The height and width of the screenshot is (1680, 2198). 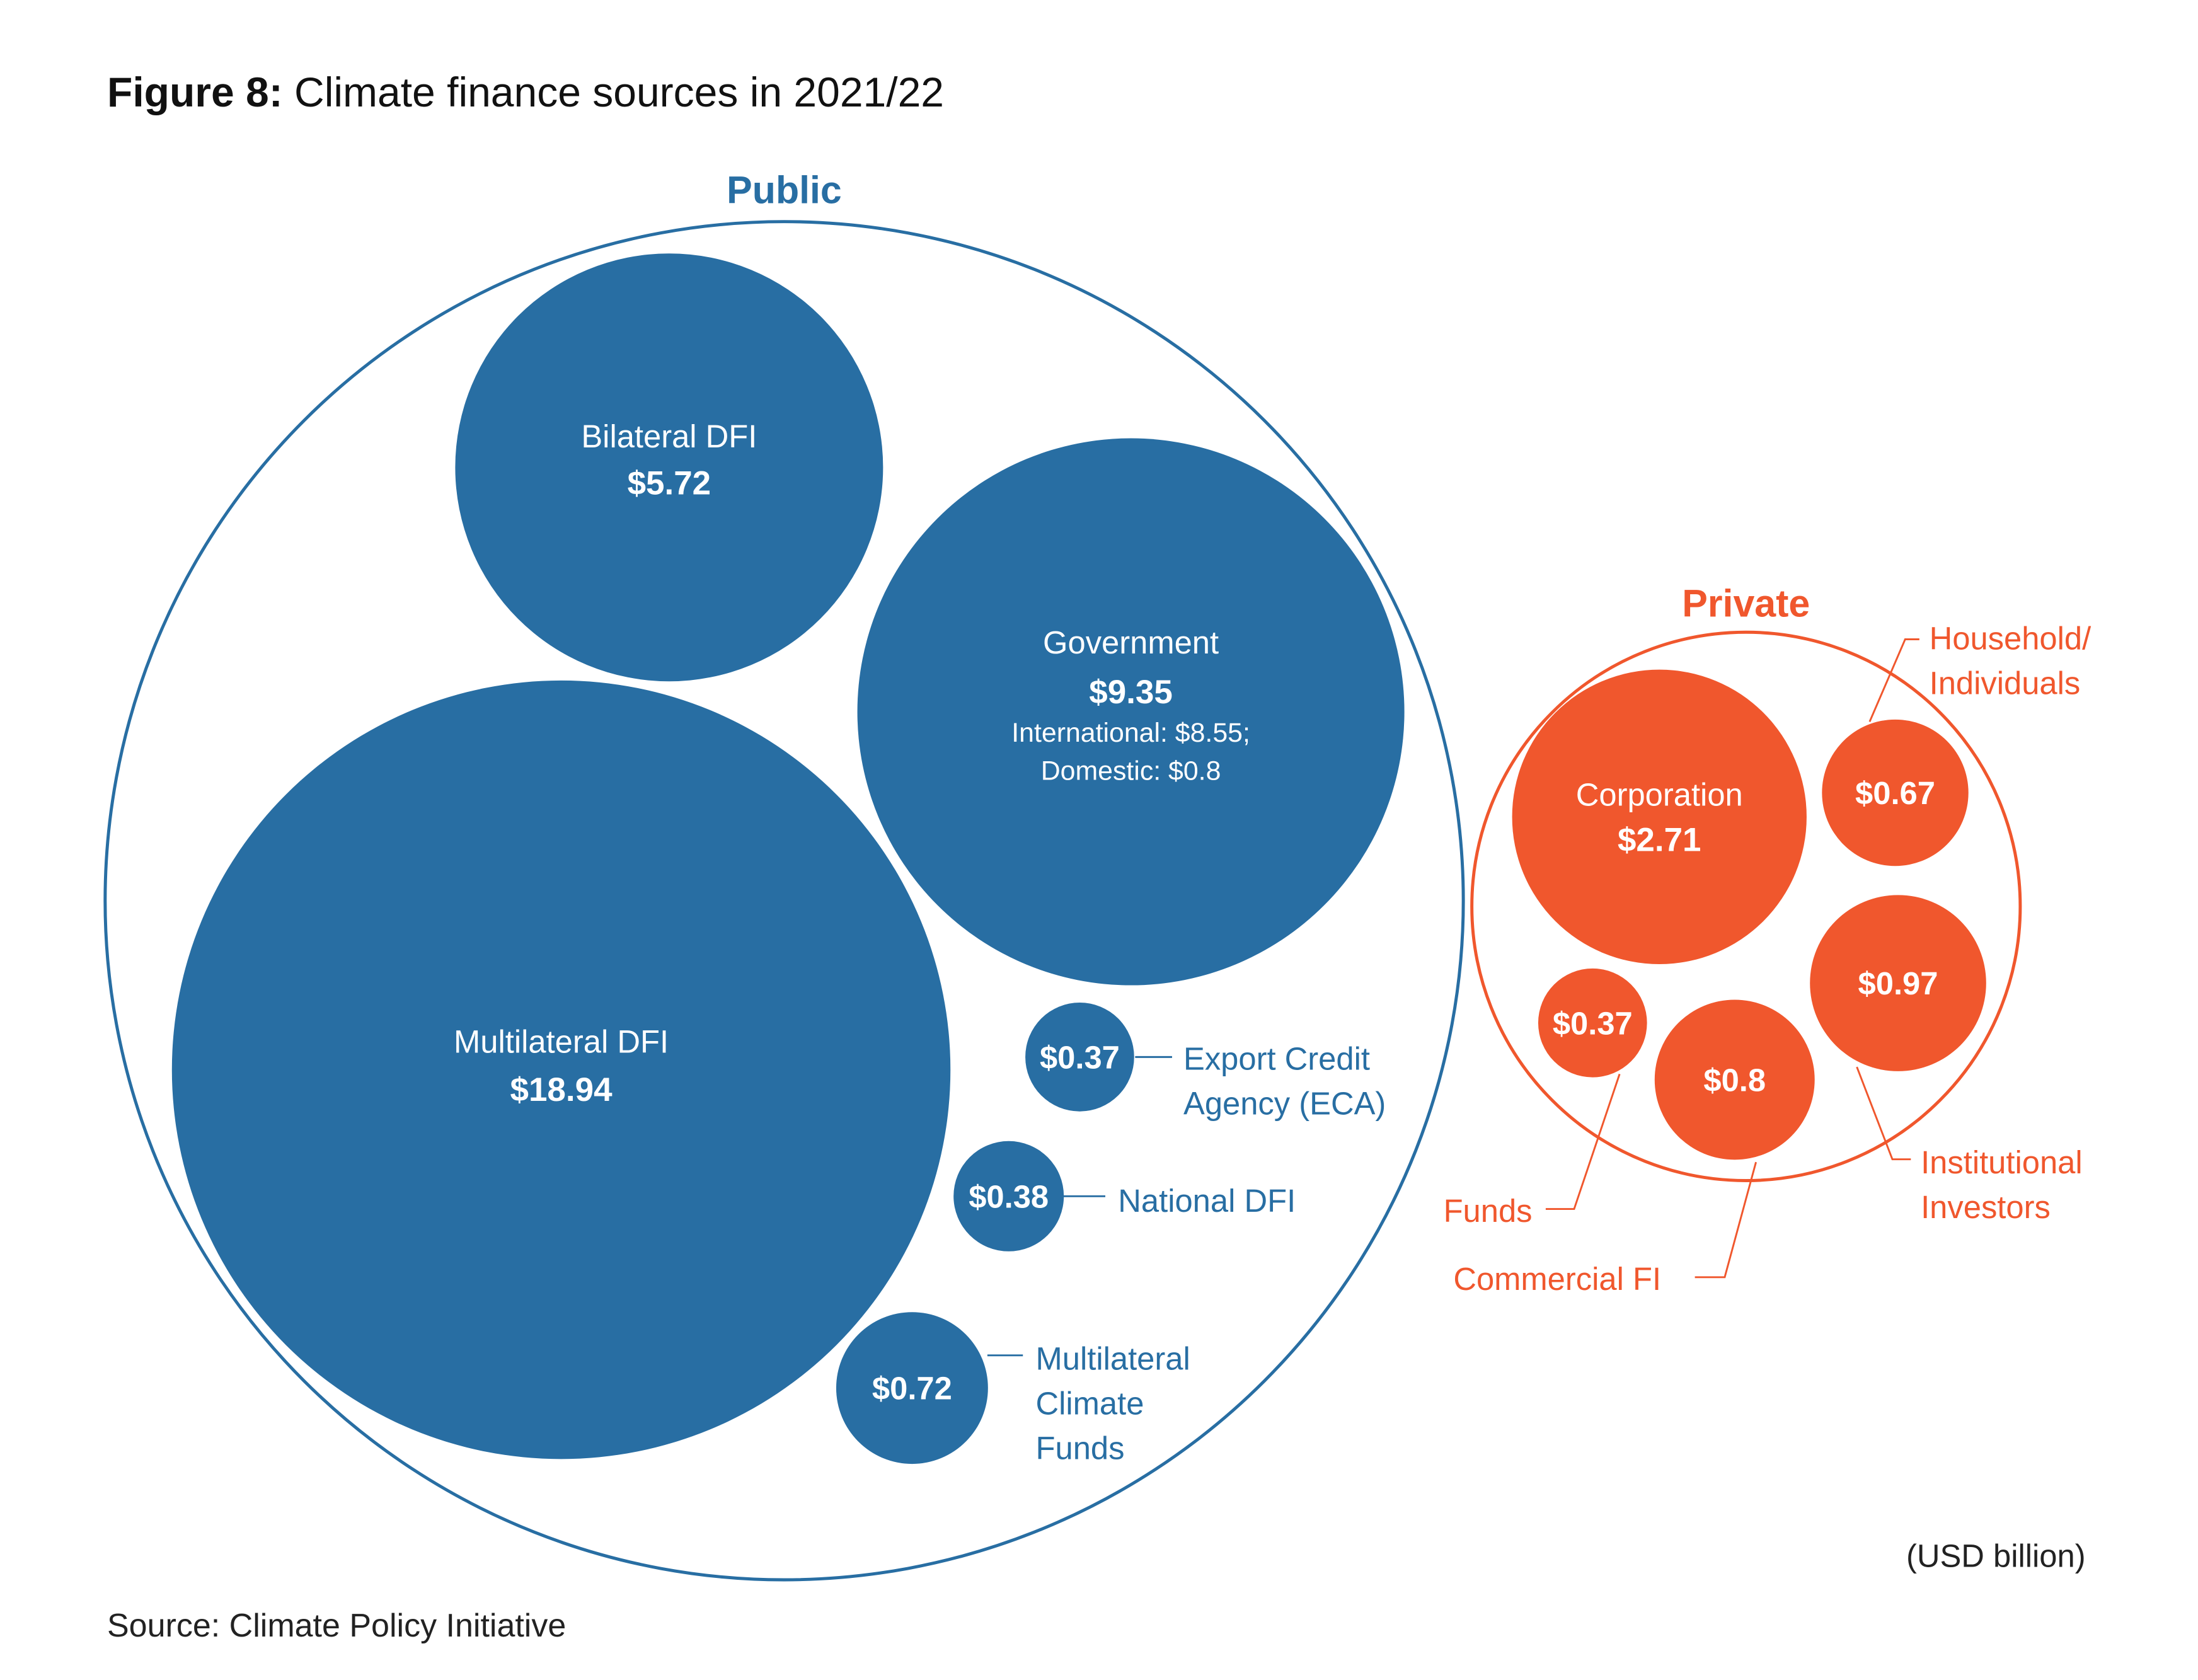 I want to click on national-dfi-value-label: $0.38, so click(x=1009, y=1196).